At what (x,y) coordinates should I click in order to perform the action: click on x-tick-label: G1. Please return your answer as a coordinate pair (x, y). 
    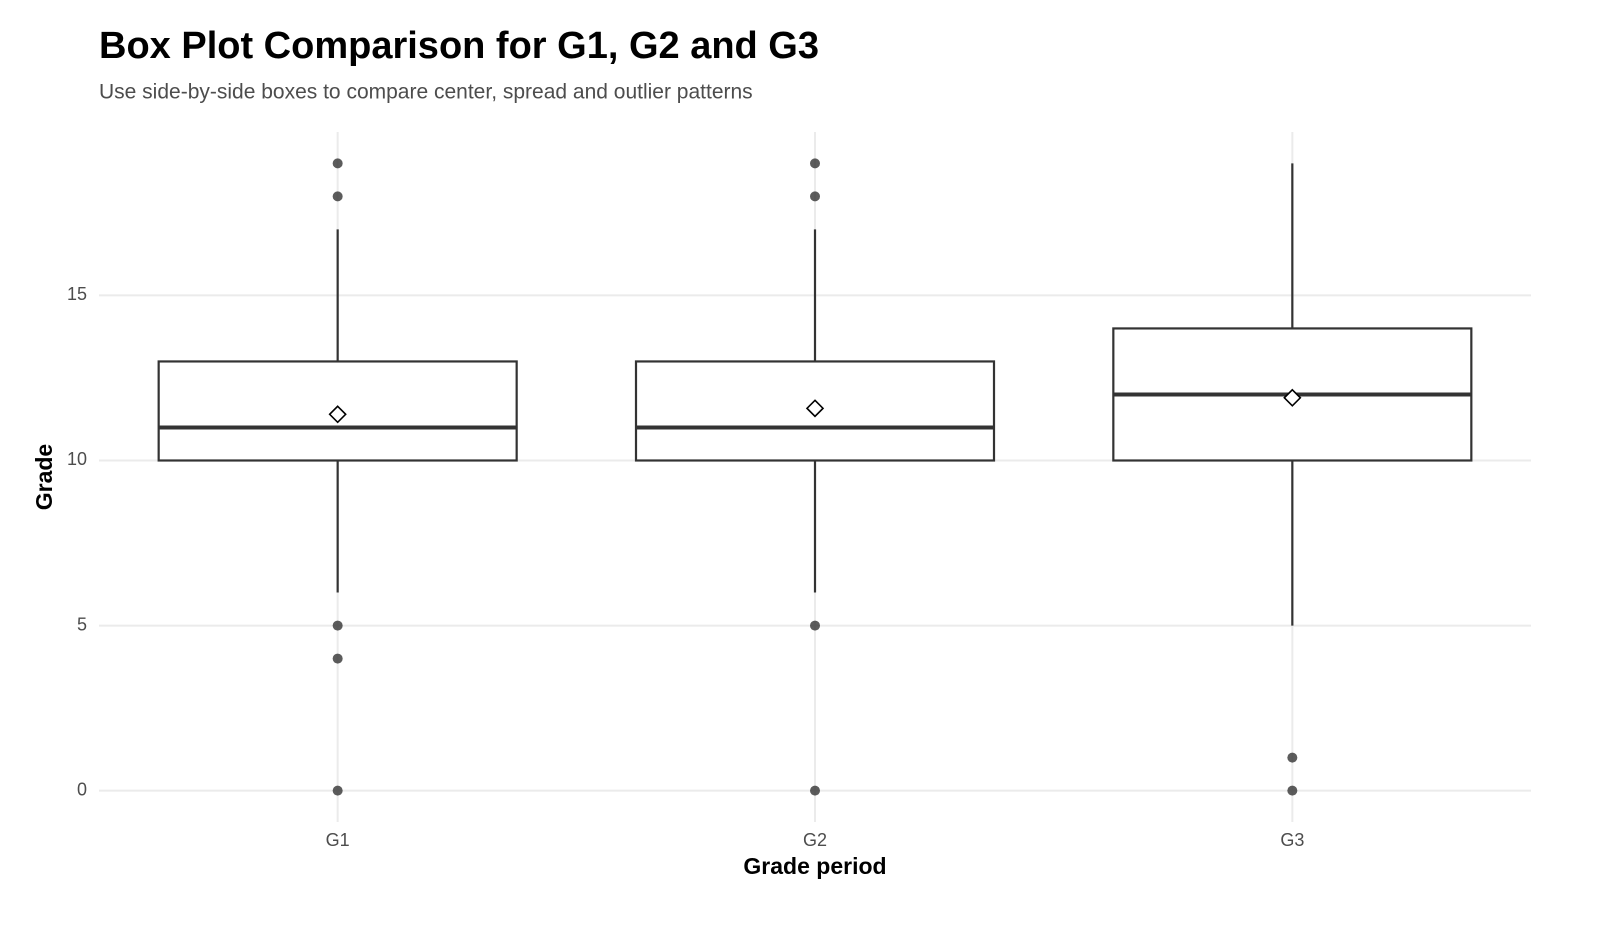
    Looking at the image, I should click on (338, 840).